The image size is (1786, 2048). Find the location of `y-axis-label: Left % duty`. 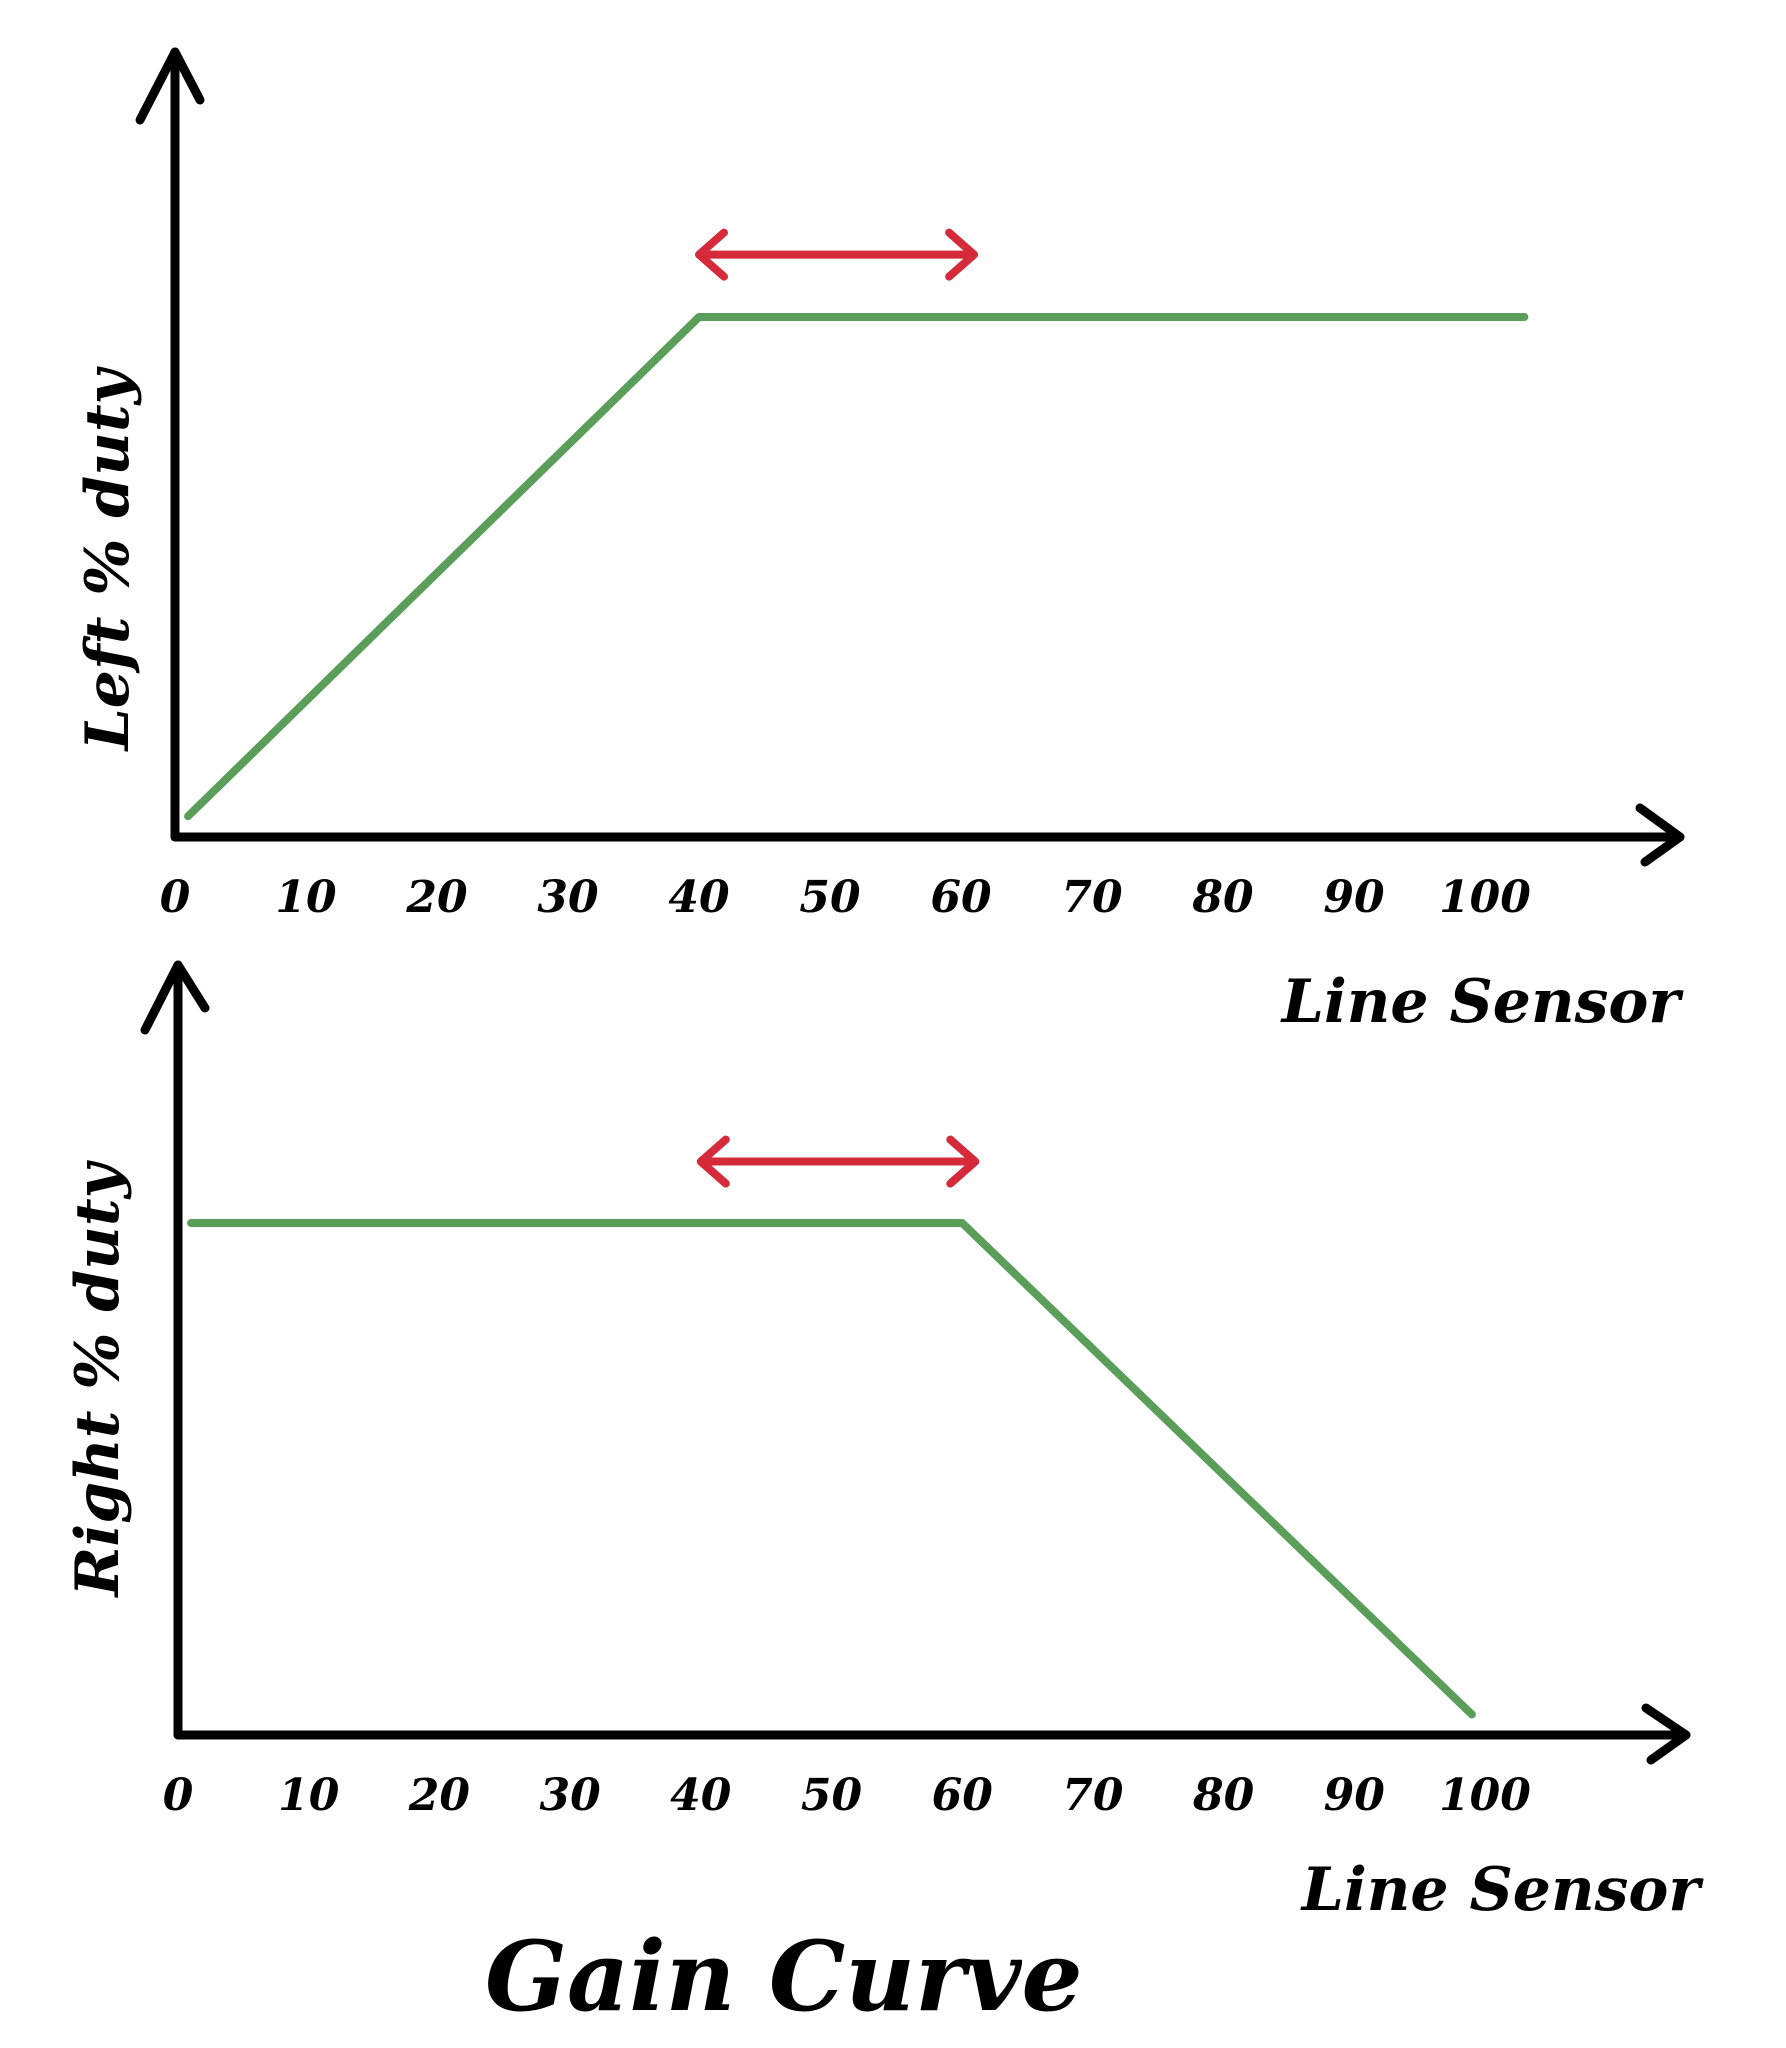

y-axis-label: Left % duty is located at coordinates (108, 558).